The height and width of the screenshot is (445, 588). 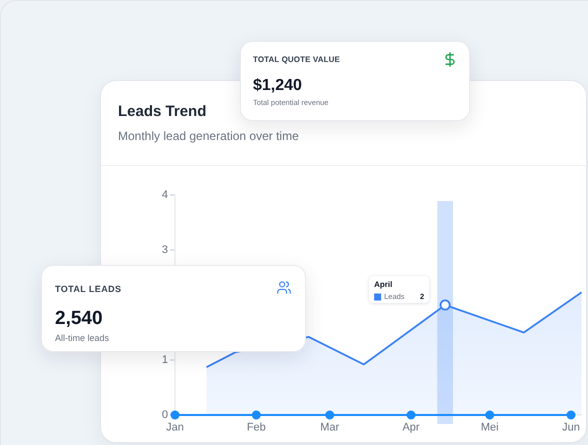 What do you see at coordinates (82, 337) in the screenshot?
I see `text: All-time leads` at bounding box center [82, 337].